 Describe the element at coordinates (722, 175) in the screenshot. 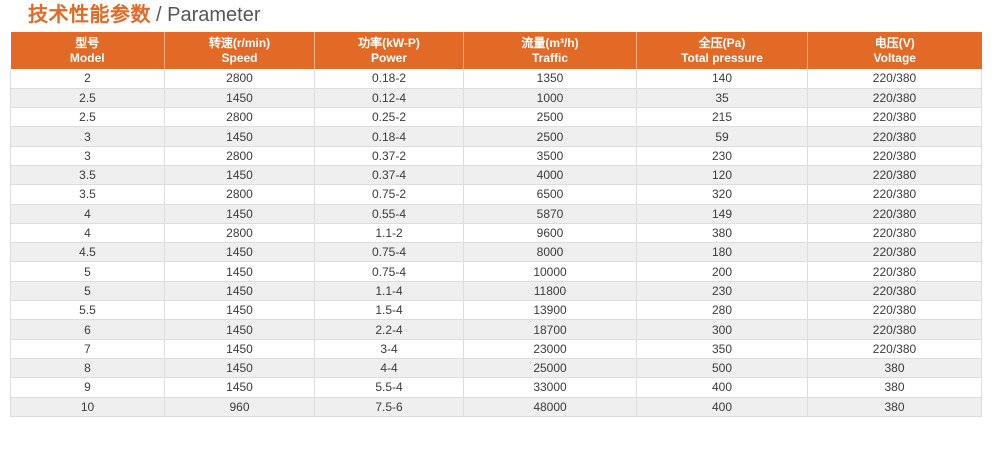

I see `cell-total-pressure: 120` at that location.